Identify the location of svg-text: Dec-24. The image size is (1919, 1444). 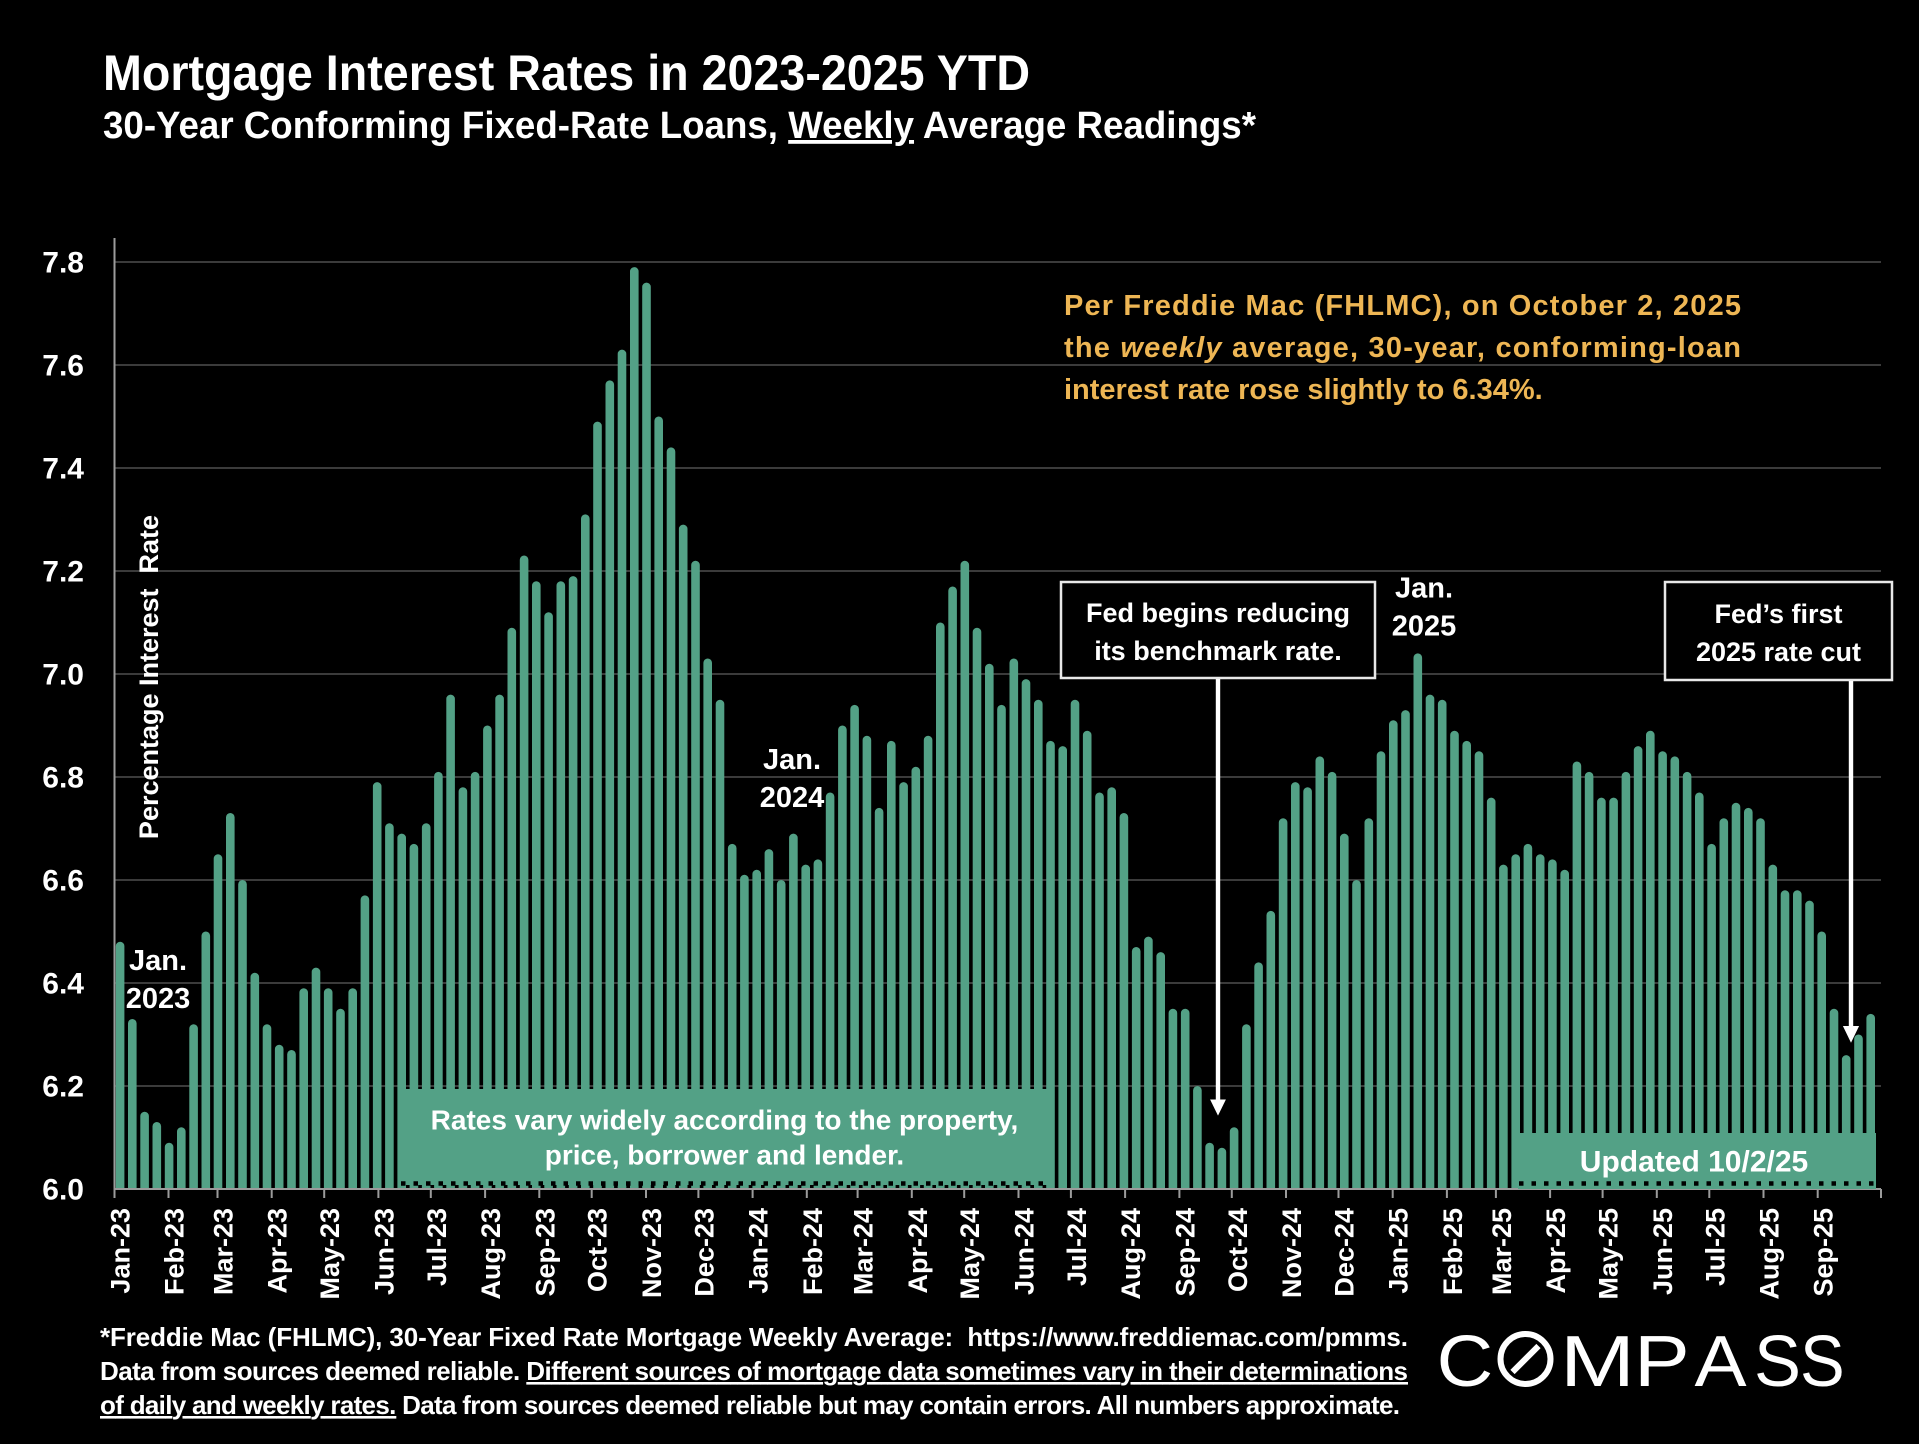
(1345, 1252).